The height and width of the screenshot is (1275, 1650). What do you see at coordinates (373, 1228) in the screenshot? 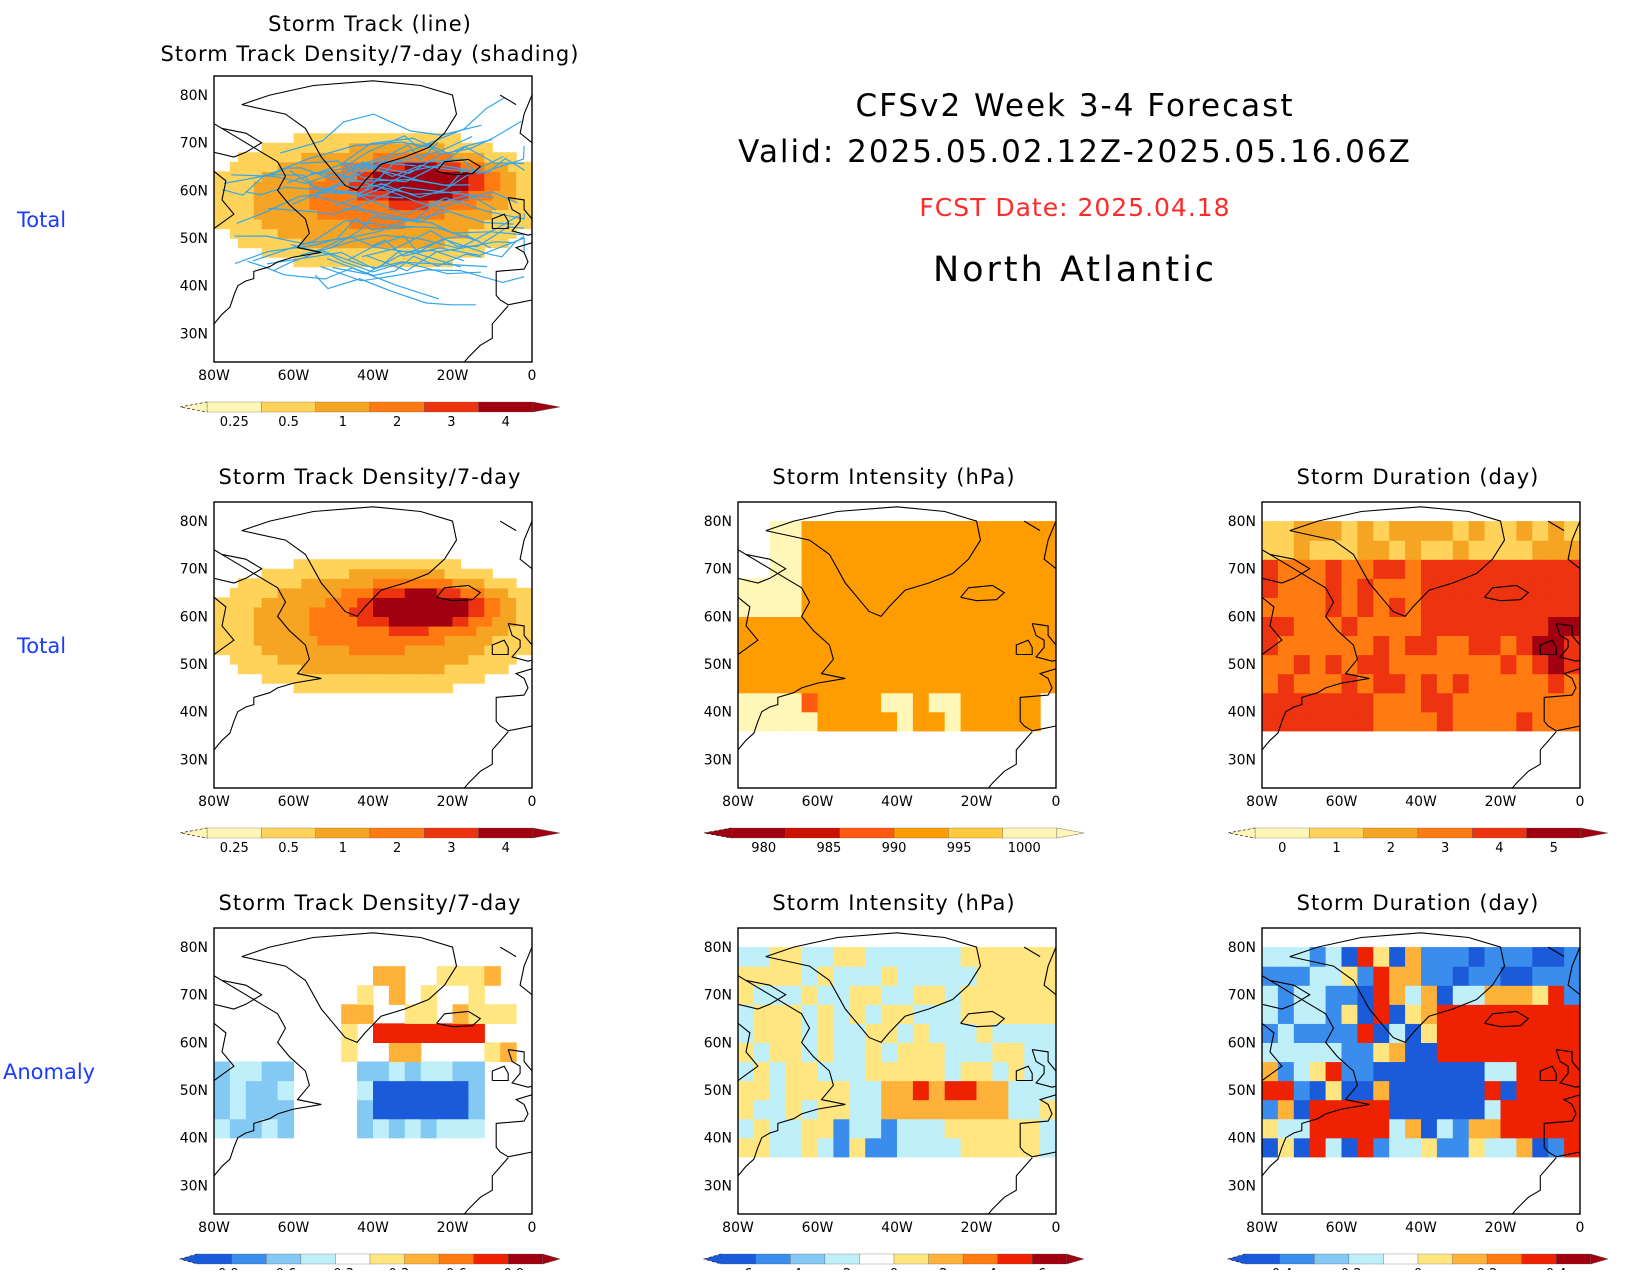
I see `x-tick-label: 40W` at bounding box center [373, 1228].